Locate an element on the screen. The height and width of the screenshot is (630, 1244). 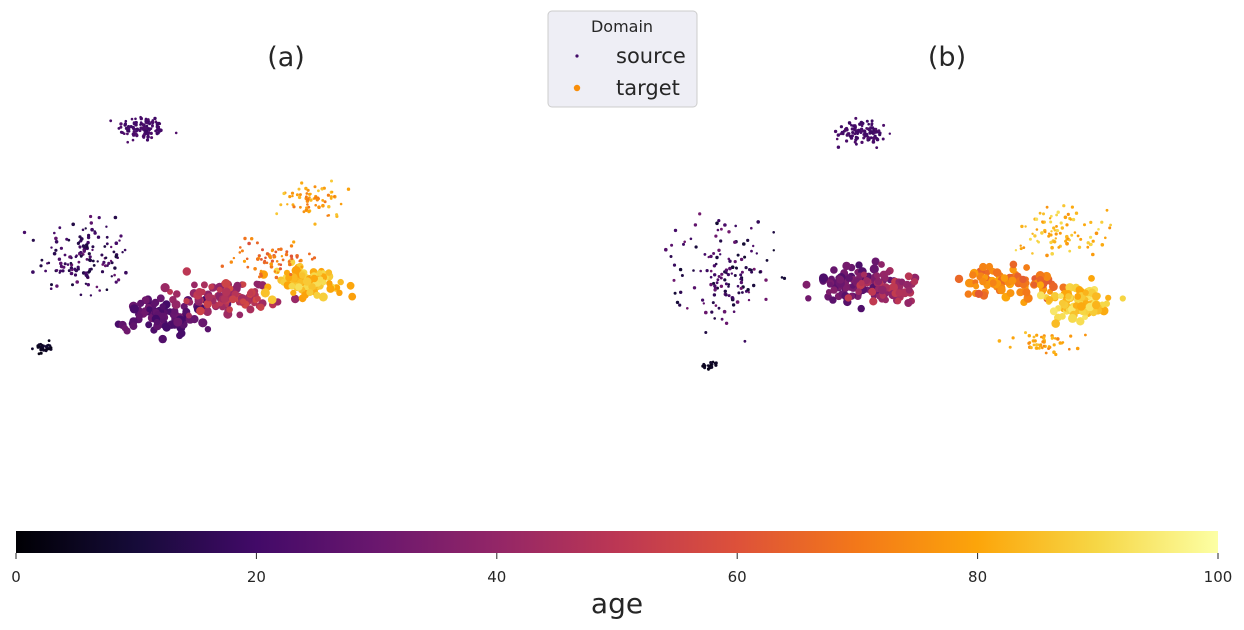
colorbar: 0 20 40 60 80 100 age is located at coordinates (621, 575).